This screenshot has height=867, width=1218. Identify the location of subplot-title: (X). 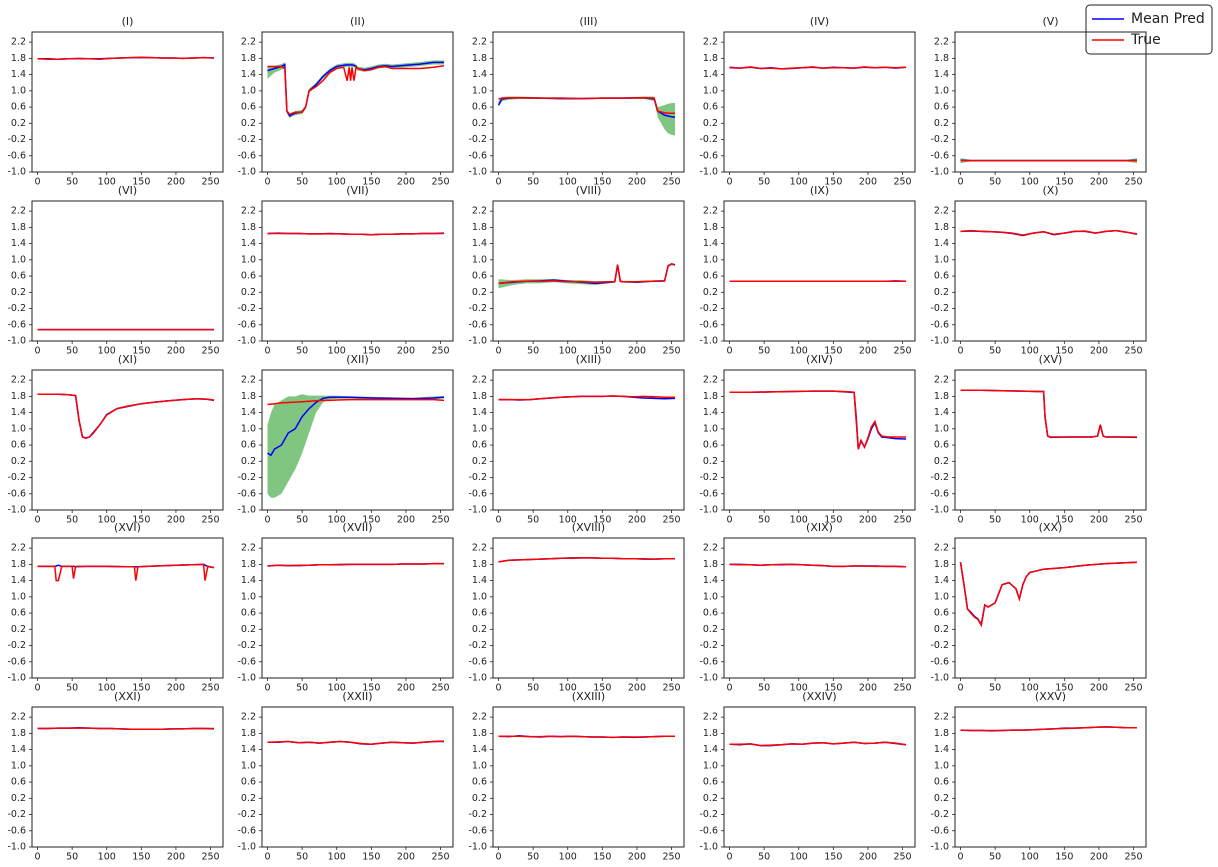
(1050, 190).